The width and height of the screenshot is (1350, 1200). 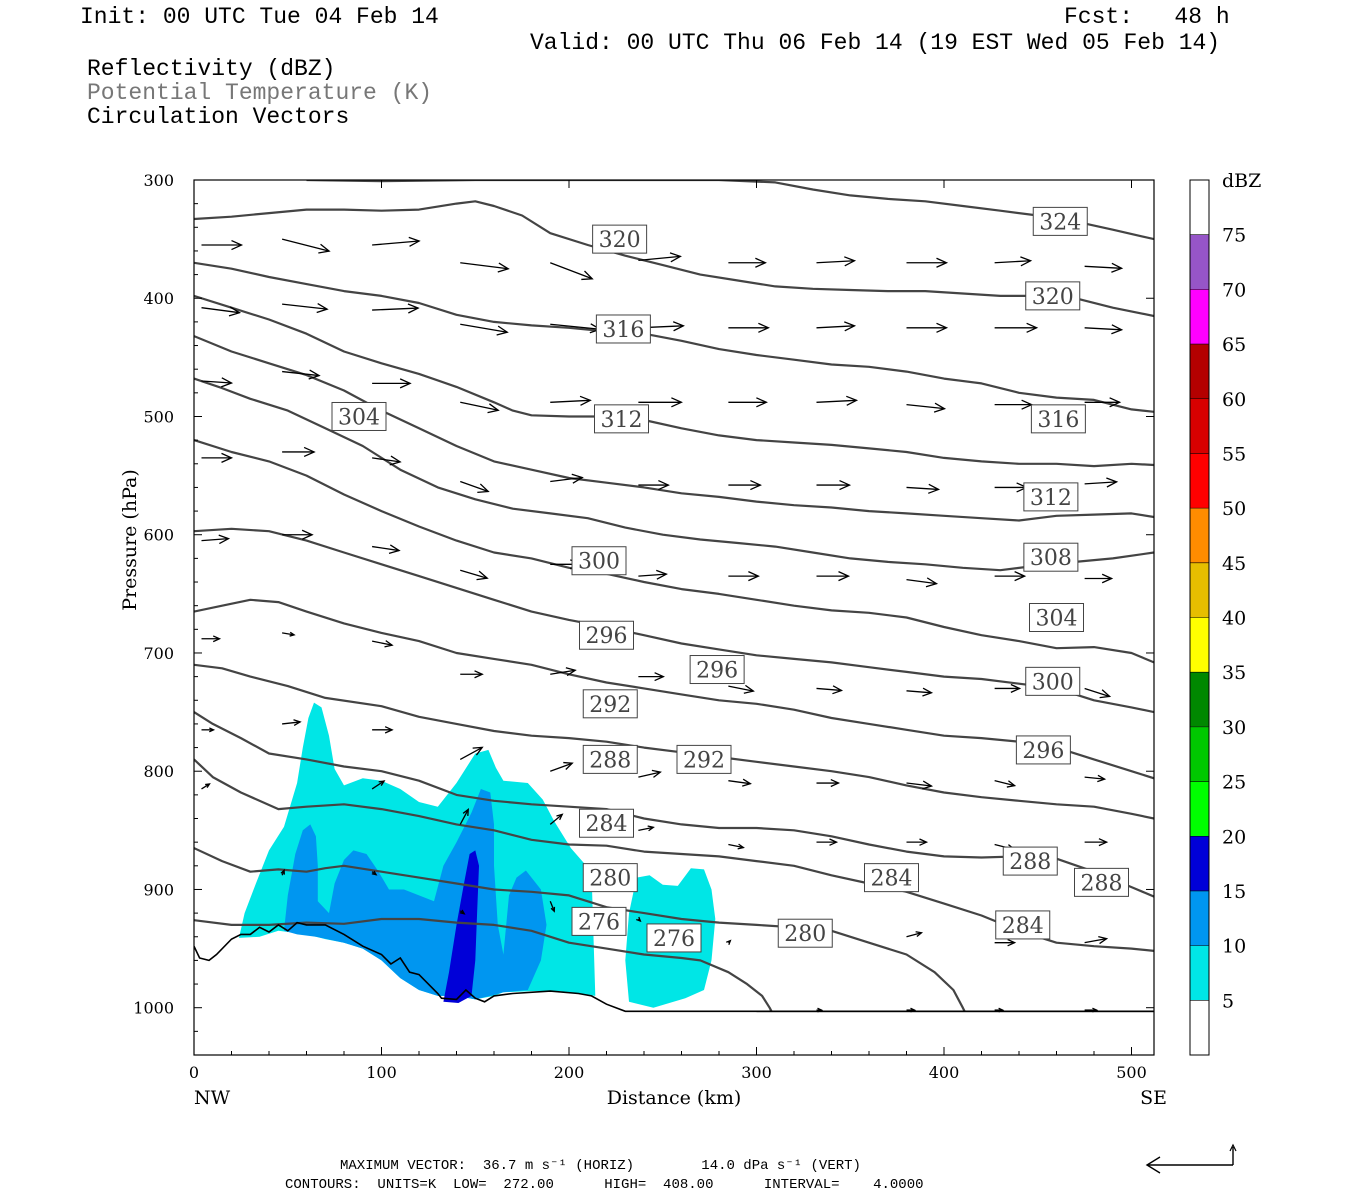 What do you see at coordinates (1191, 1158) in the screenshot?
I see `reference-vector` at bounding box center [1191, 1158].